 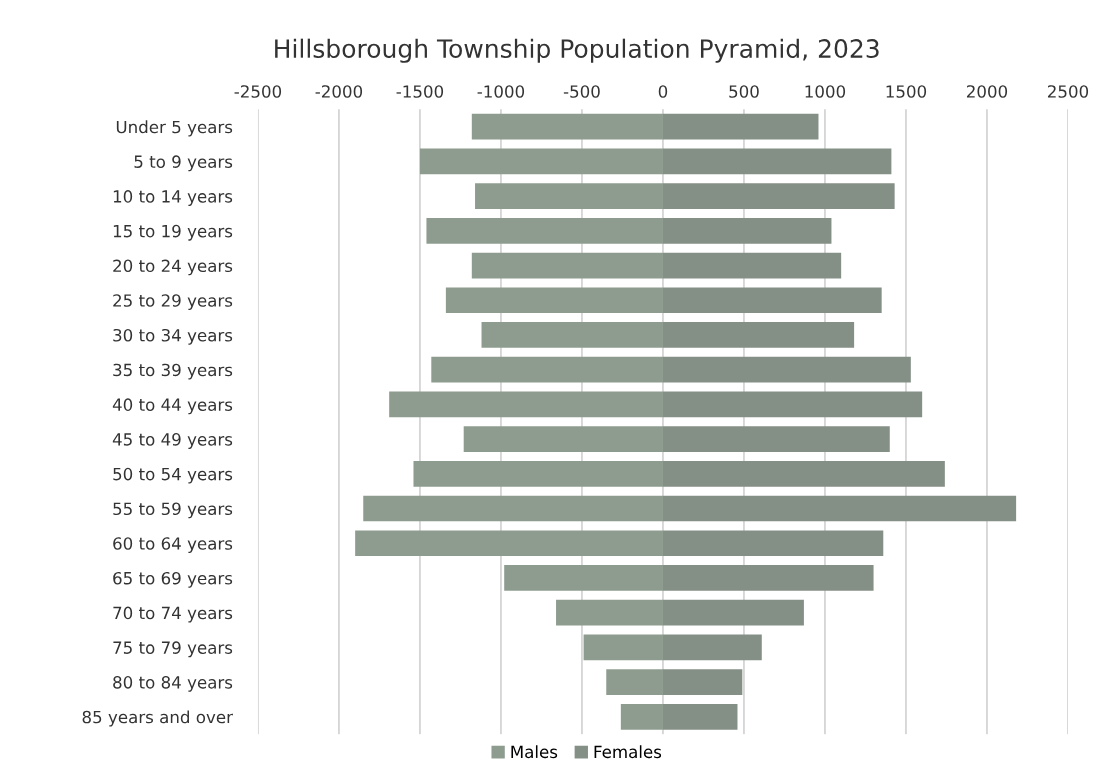 I want to click on y-tick-label: 30 to 34 years, so click(x=173, y=336).